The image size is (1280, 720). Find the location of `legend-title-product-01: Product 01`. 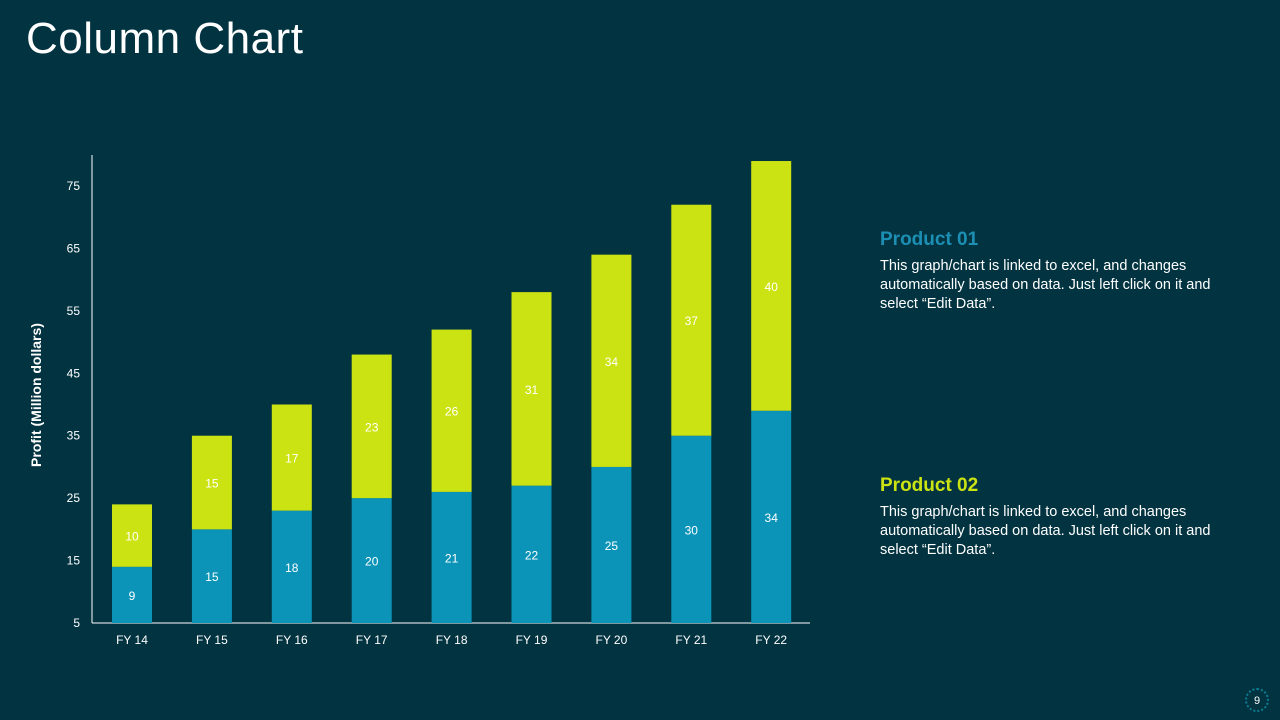

legend-title-product-01: Product 01 is located at coordinates (929, 239).